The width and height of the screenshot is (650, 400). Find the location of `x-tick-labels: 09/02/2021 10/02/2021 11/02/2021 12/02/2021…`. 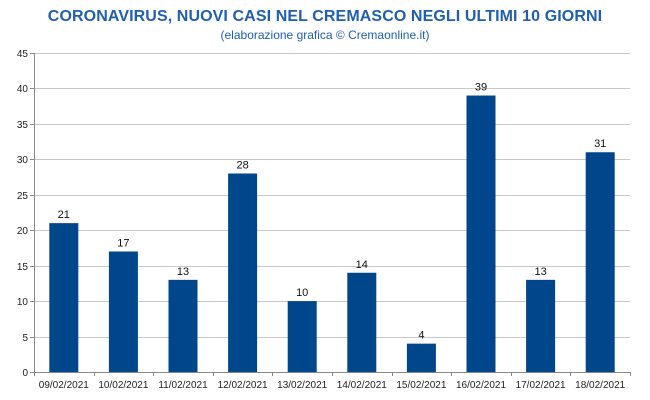

x-tick-labels: 09/02/2021 10/02/2021 11/02/2021 12/02/2021… is located at coordinates (332, 385).